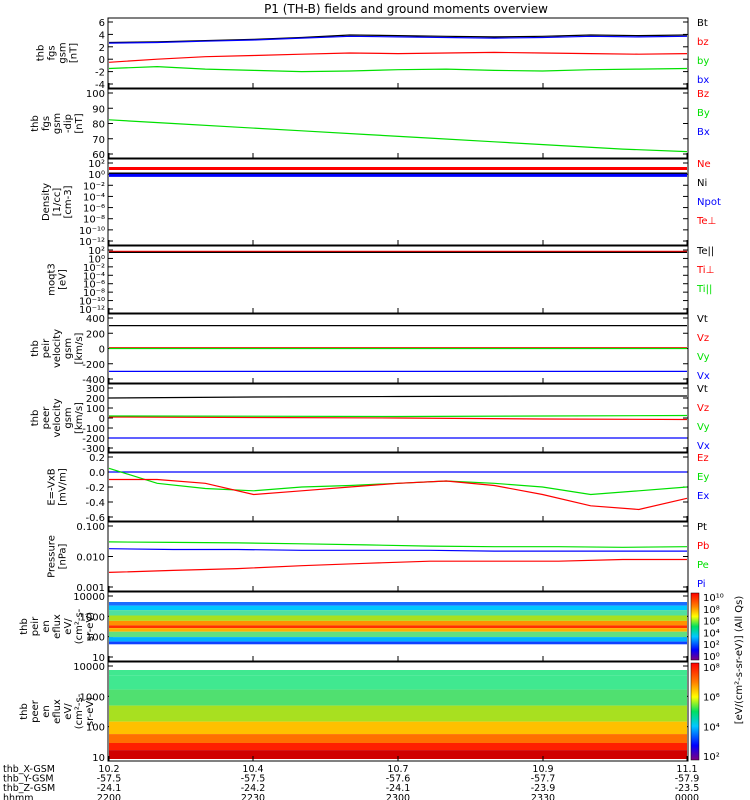  I want to click on legend-entry: Bx, so click(703, 132).